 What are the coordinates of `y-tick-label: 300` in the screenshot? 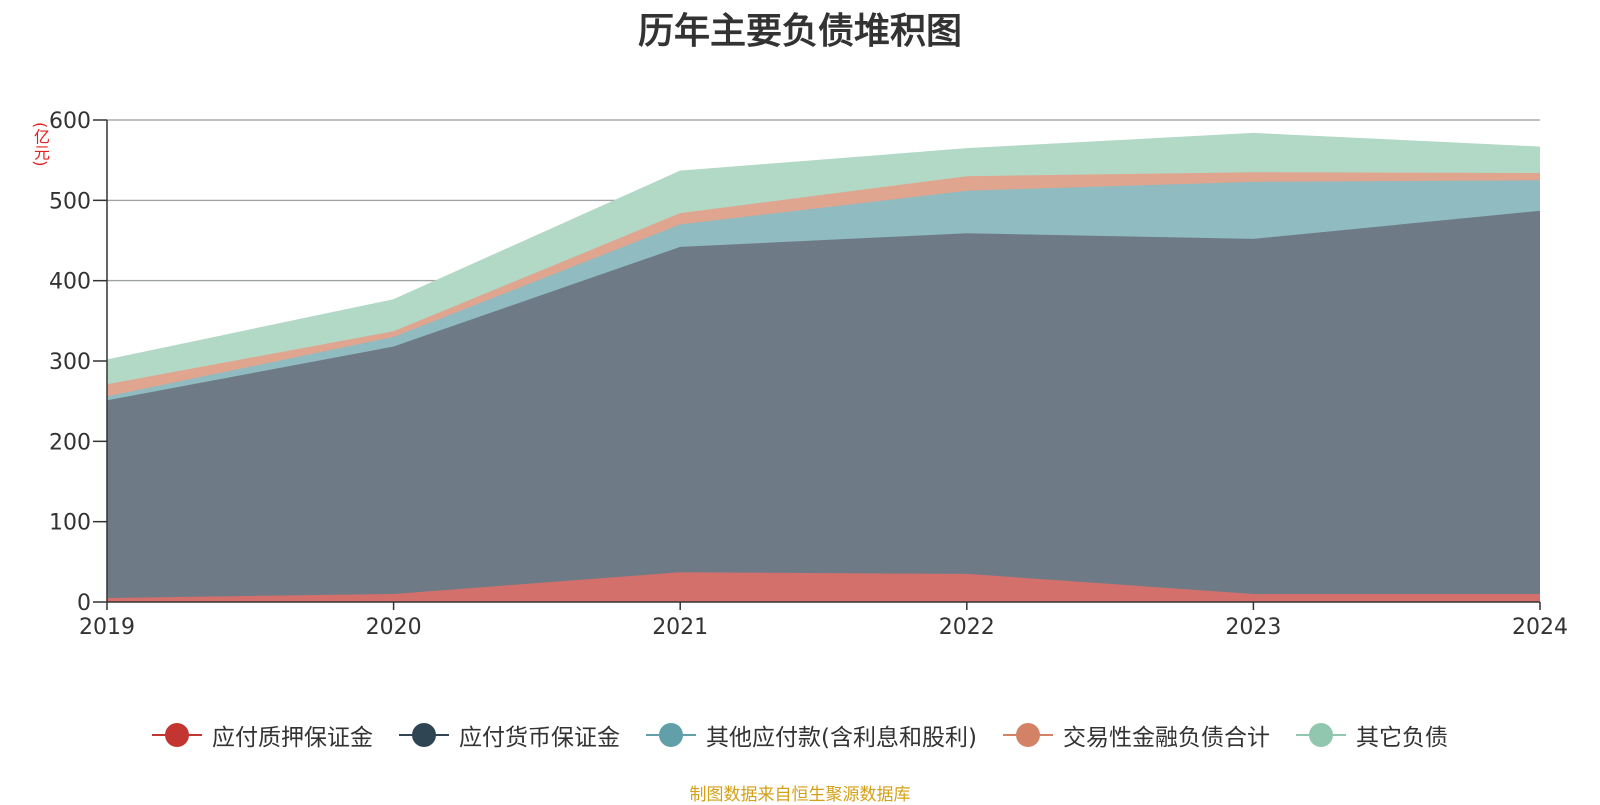 It's located at (70, 362).